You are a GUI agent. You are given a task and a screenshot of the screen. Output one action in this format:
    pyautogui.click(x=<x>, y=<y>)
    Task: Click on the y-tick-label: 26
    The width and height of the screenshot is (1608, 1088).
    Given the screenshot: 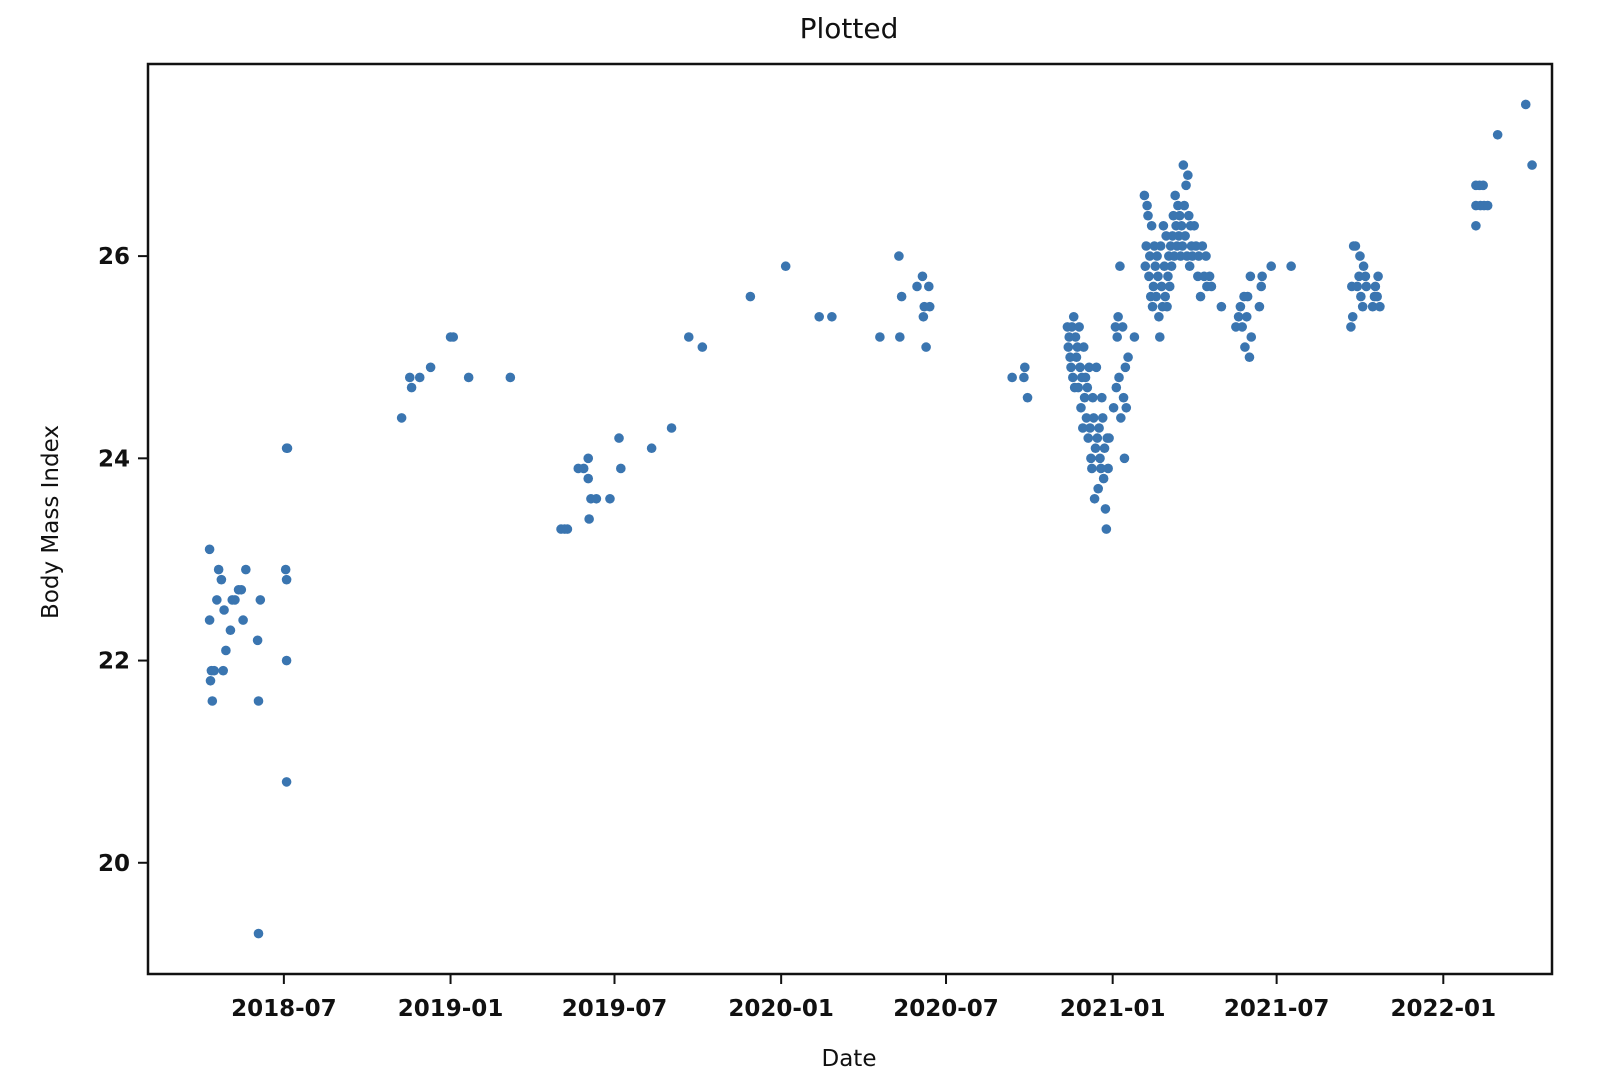 What is the action you would take?
    pyautogui.click(x=114, y=257)
    